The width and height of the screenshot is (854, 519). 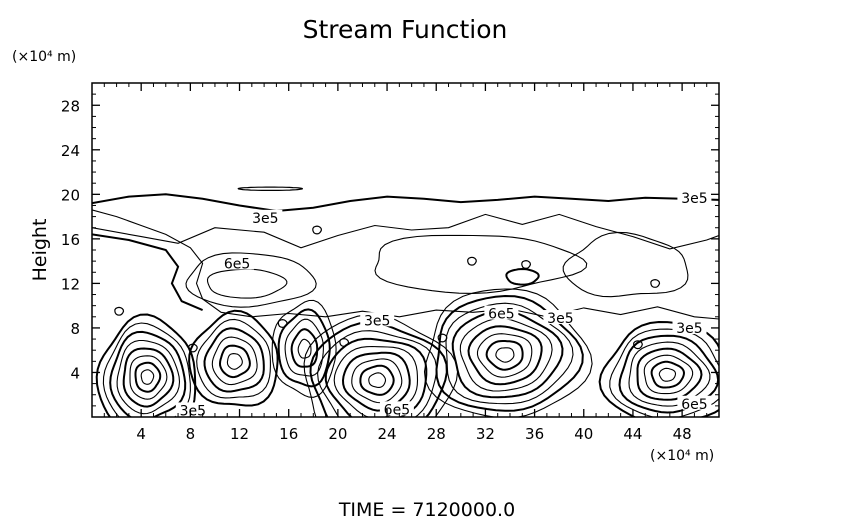 What do you see at coordinates (534, 434) in the screenshot?
I see `x-tick-label: 36` at bounding box center [534, 434].